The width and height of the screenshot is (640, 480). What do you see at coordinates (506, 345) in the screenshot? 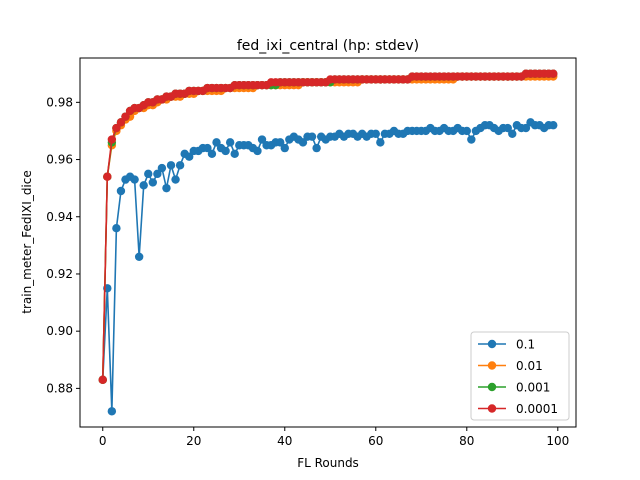
I see `legend-entry: 0.1` at bounding box center [506, 345].